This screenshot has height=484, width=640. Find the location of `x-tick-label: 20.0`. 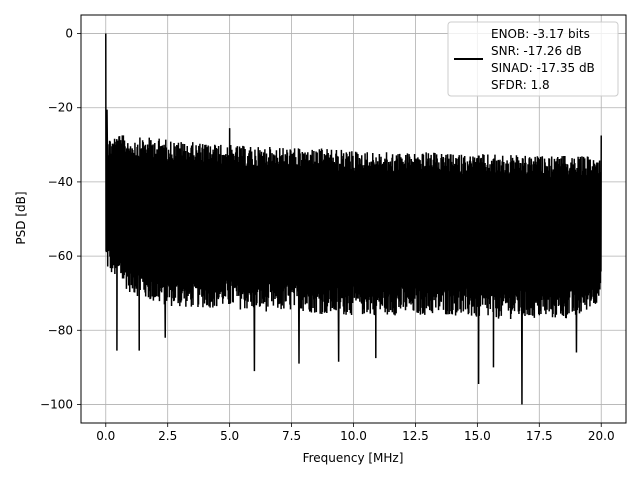

x-tick-label: 20.0 is located at coordinates (601, 436).